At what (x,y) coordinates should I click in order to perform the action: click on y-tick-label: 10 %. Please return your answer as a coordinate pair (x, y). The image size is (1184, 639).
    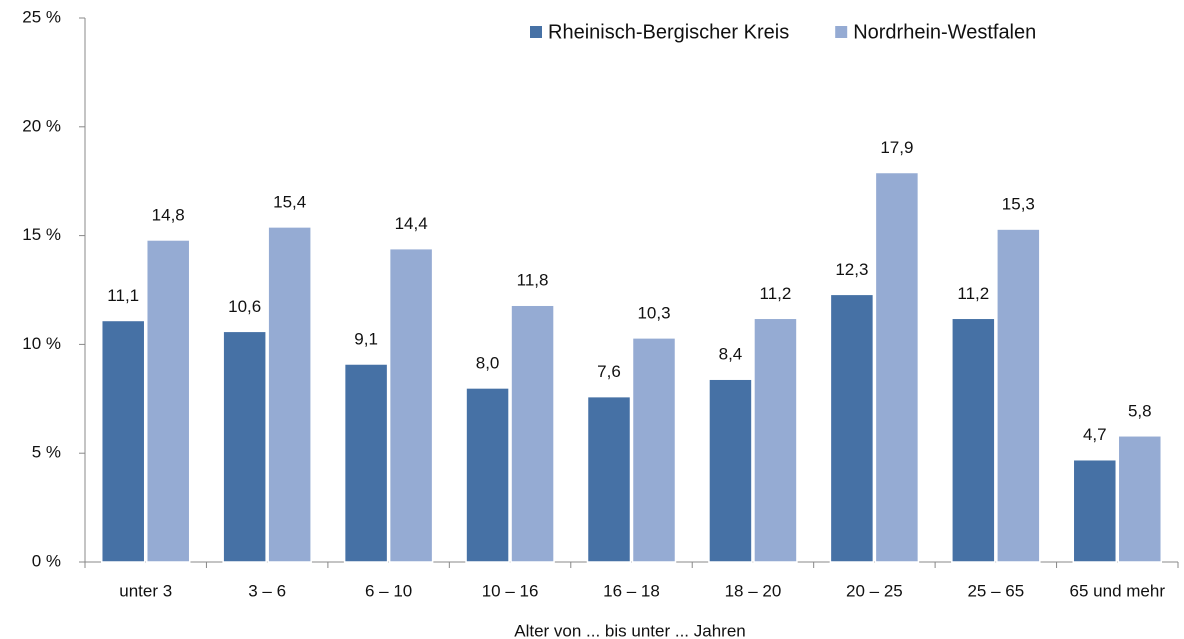
    Looking at the image, I should click on (41, 343).